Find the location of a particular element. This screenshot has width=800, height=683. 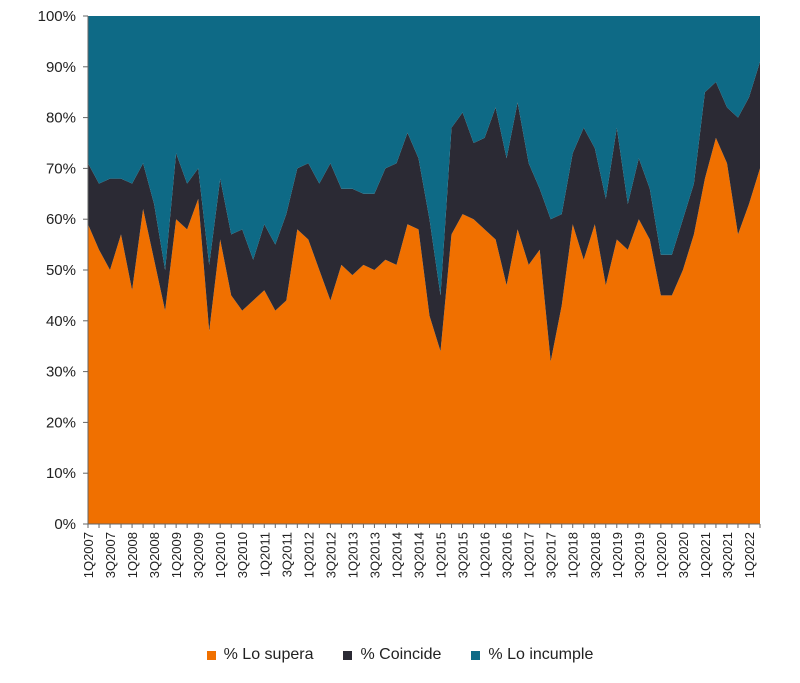

x-tick-label: 3Q2021 is located at coordinates (727, 555).